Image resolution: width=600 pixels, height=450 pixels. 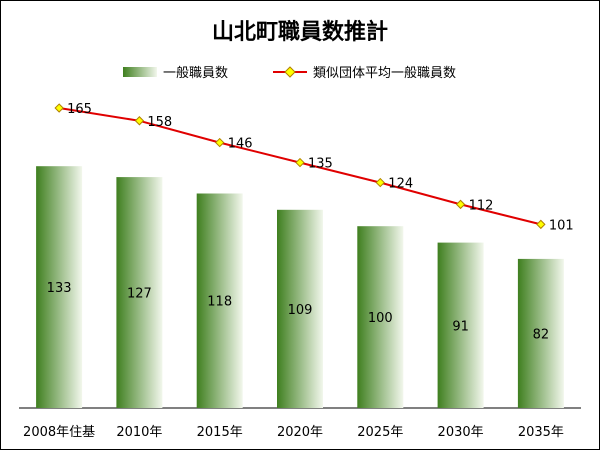 I want to click on legend-bar-label: 一般職員数, so click(x=195, y=73).